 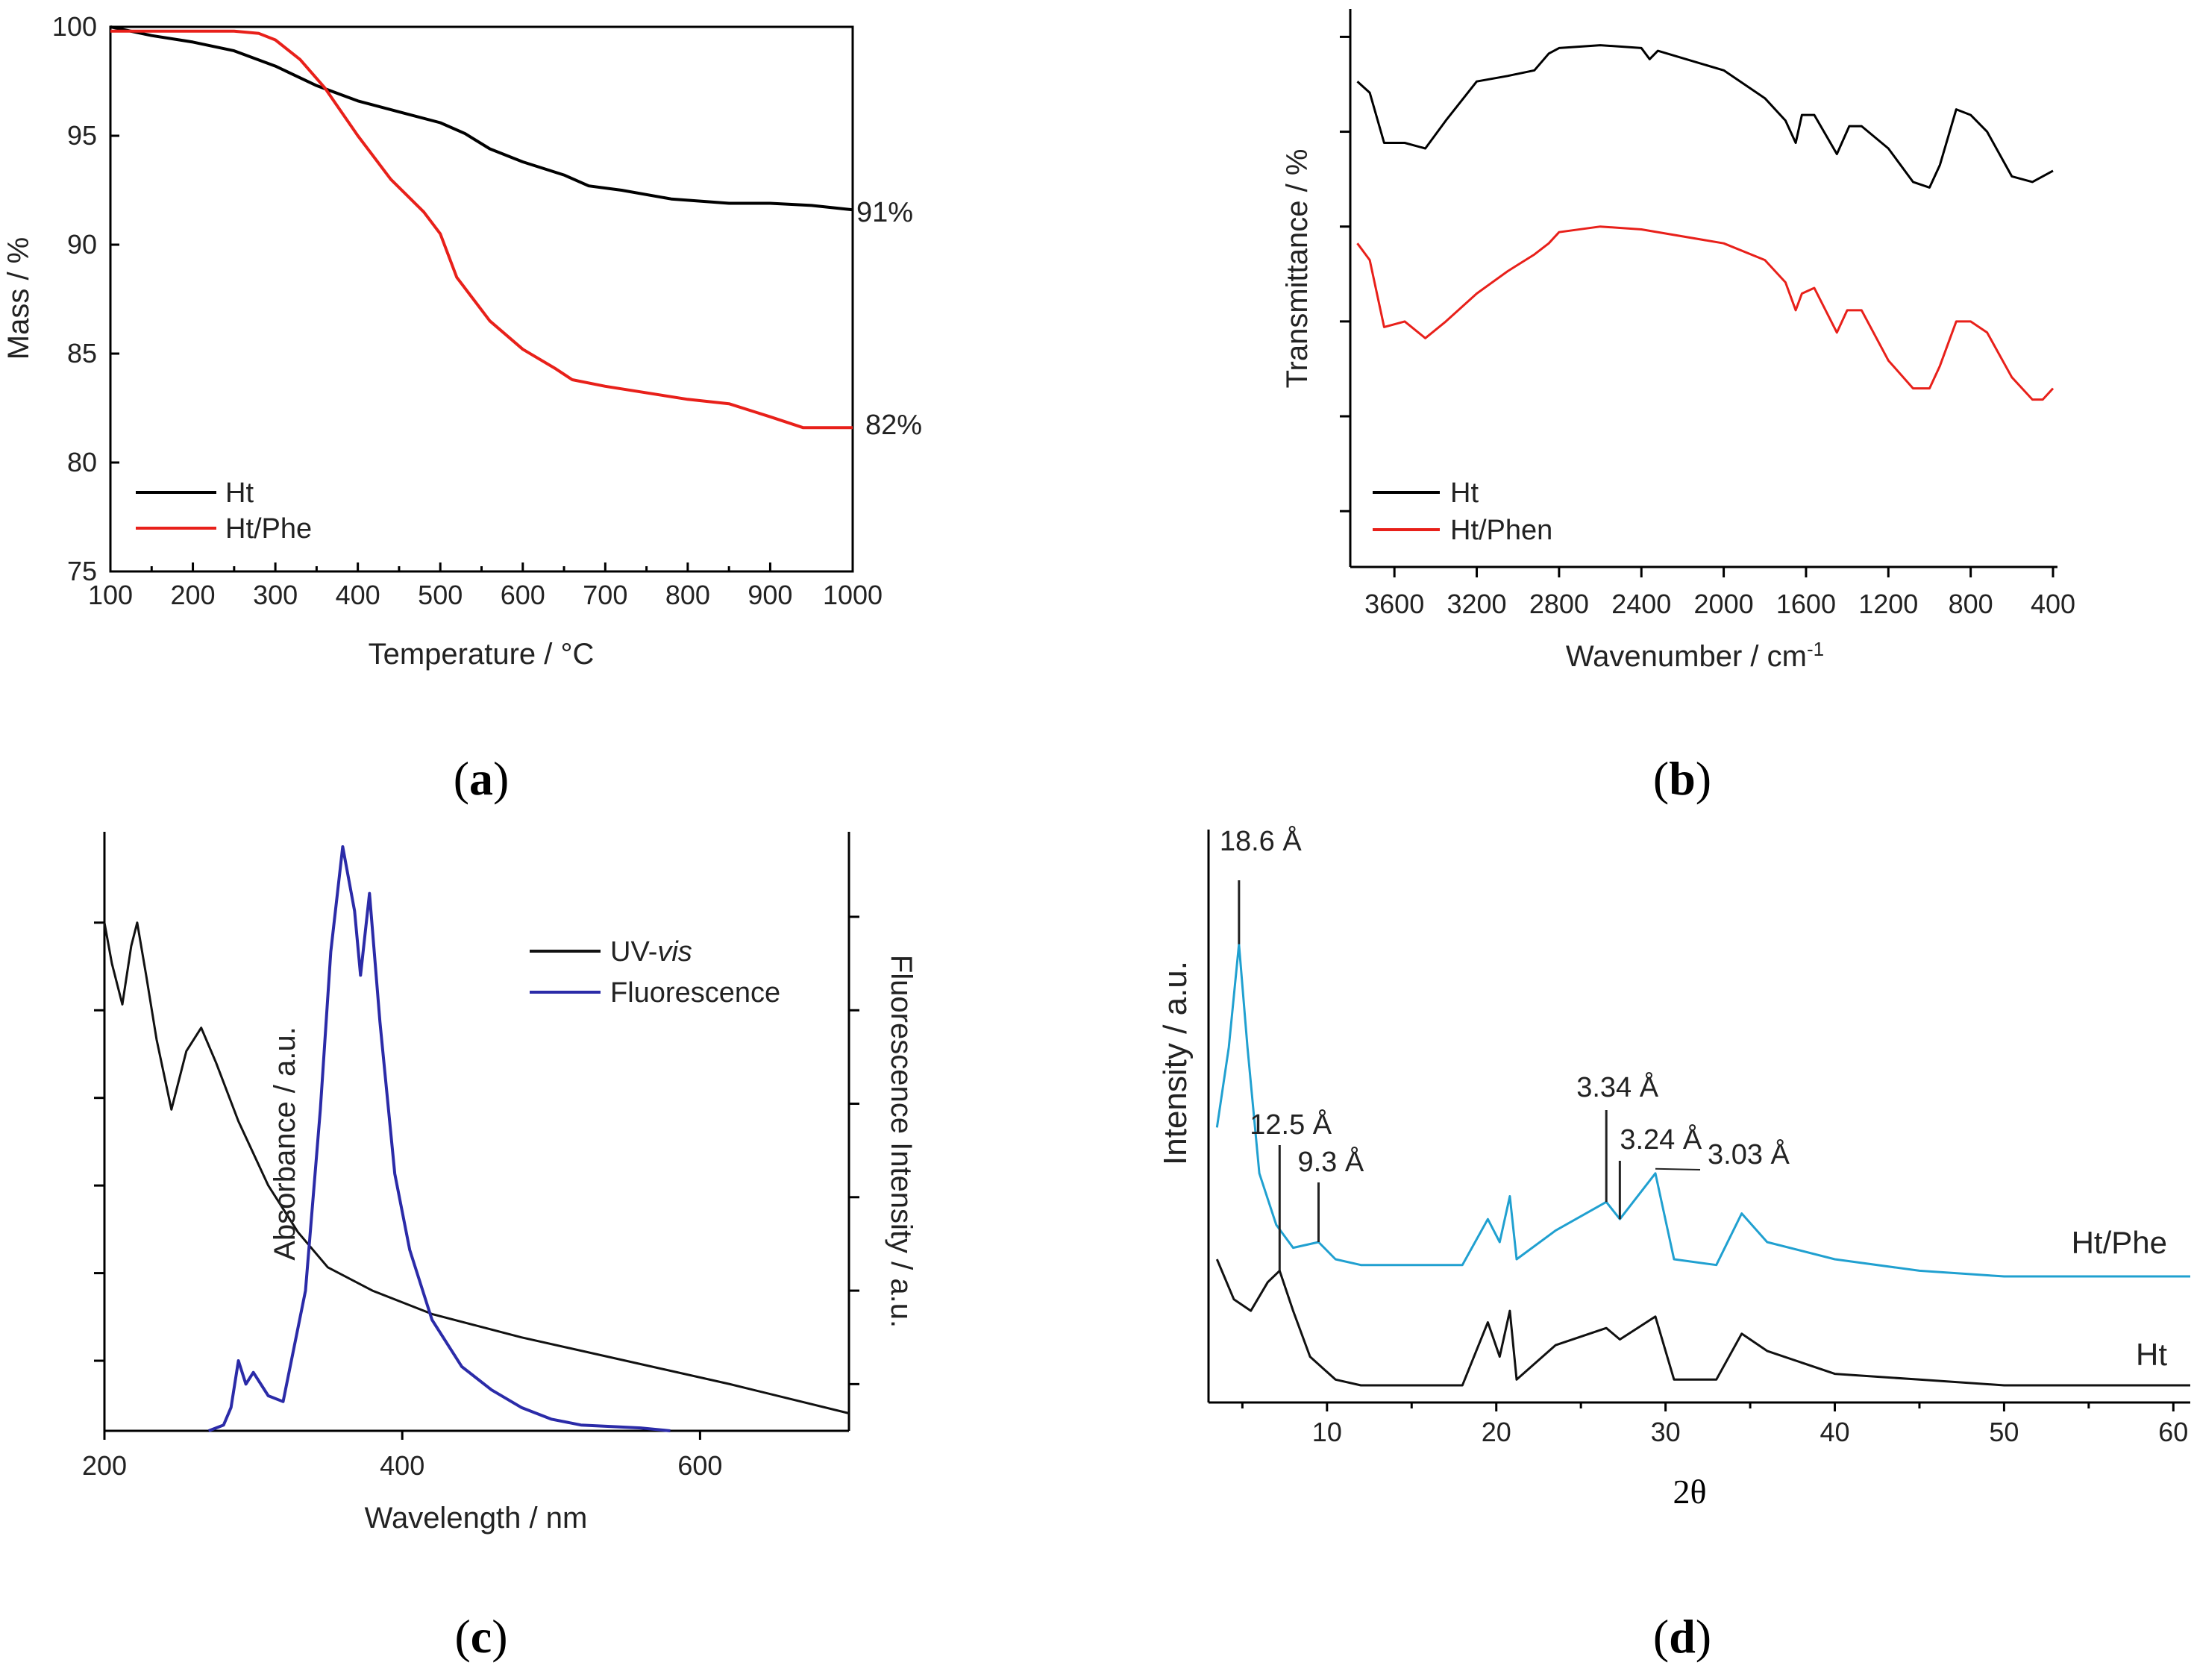 What do you see at coordinates (481, 229) in the screenshot?
I see `panel-a-series-htphe` at bounding box center [481, 229].